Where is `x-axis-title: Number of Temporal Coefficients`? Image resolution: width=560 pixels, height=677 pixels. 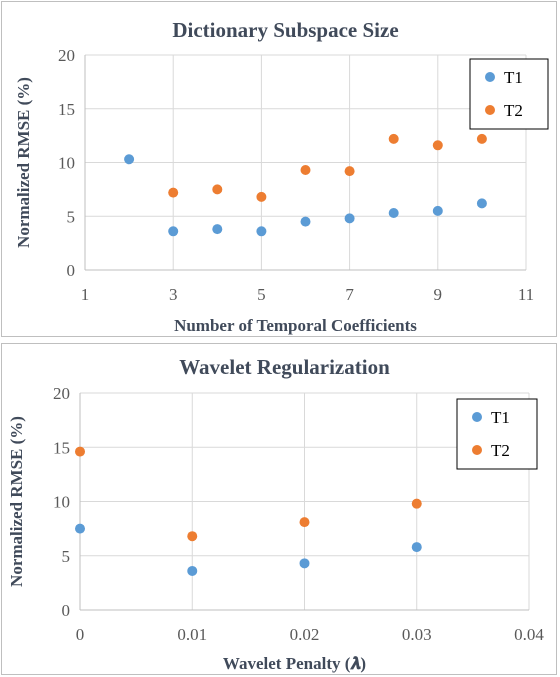 x-axis-title: Number of Temporal Coefficients is located at coordinates (295, 325).